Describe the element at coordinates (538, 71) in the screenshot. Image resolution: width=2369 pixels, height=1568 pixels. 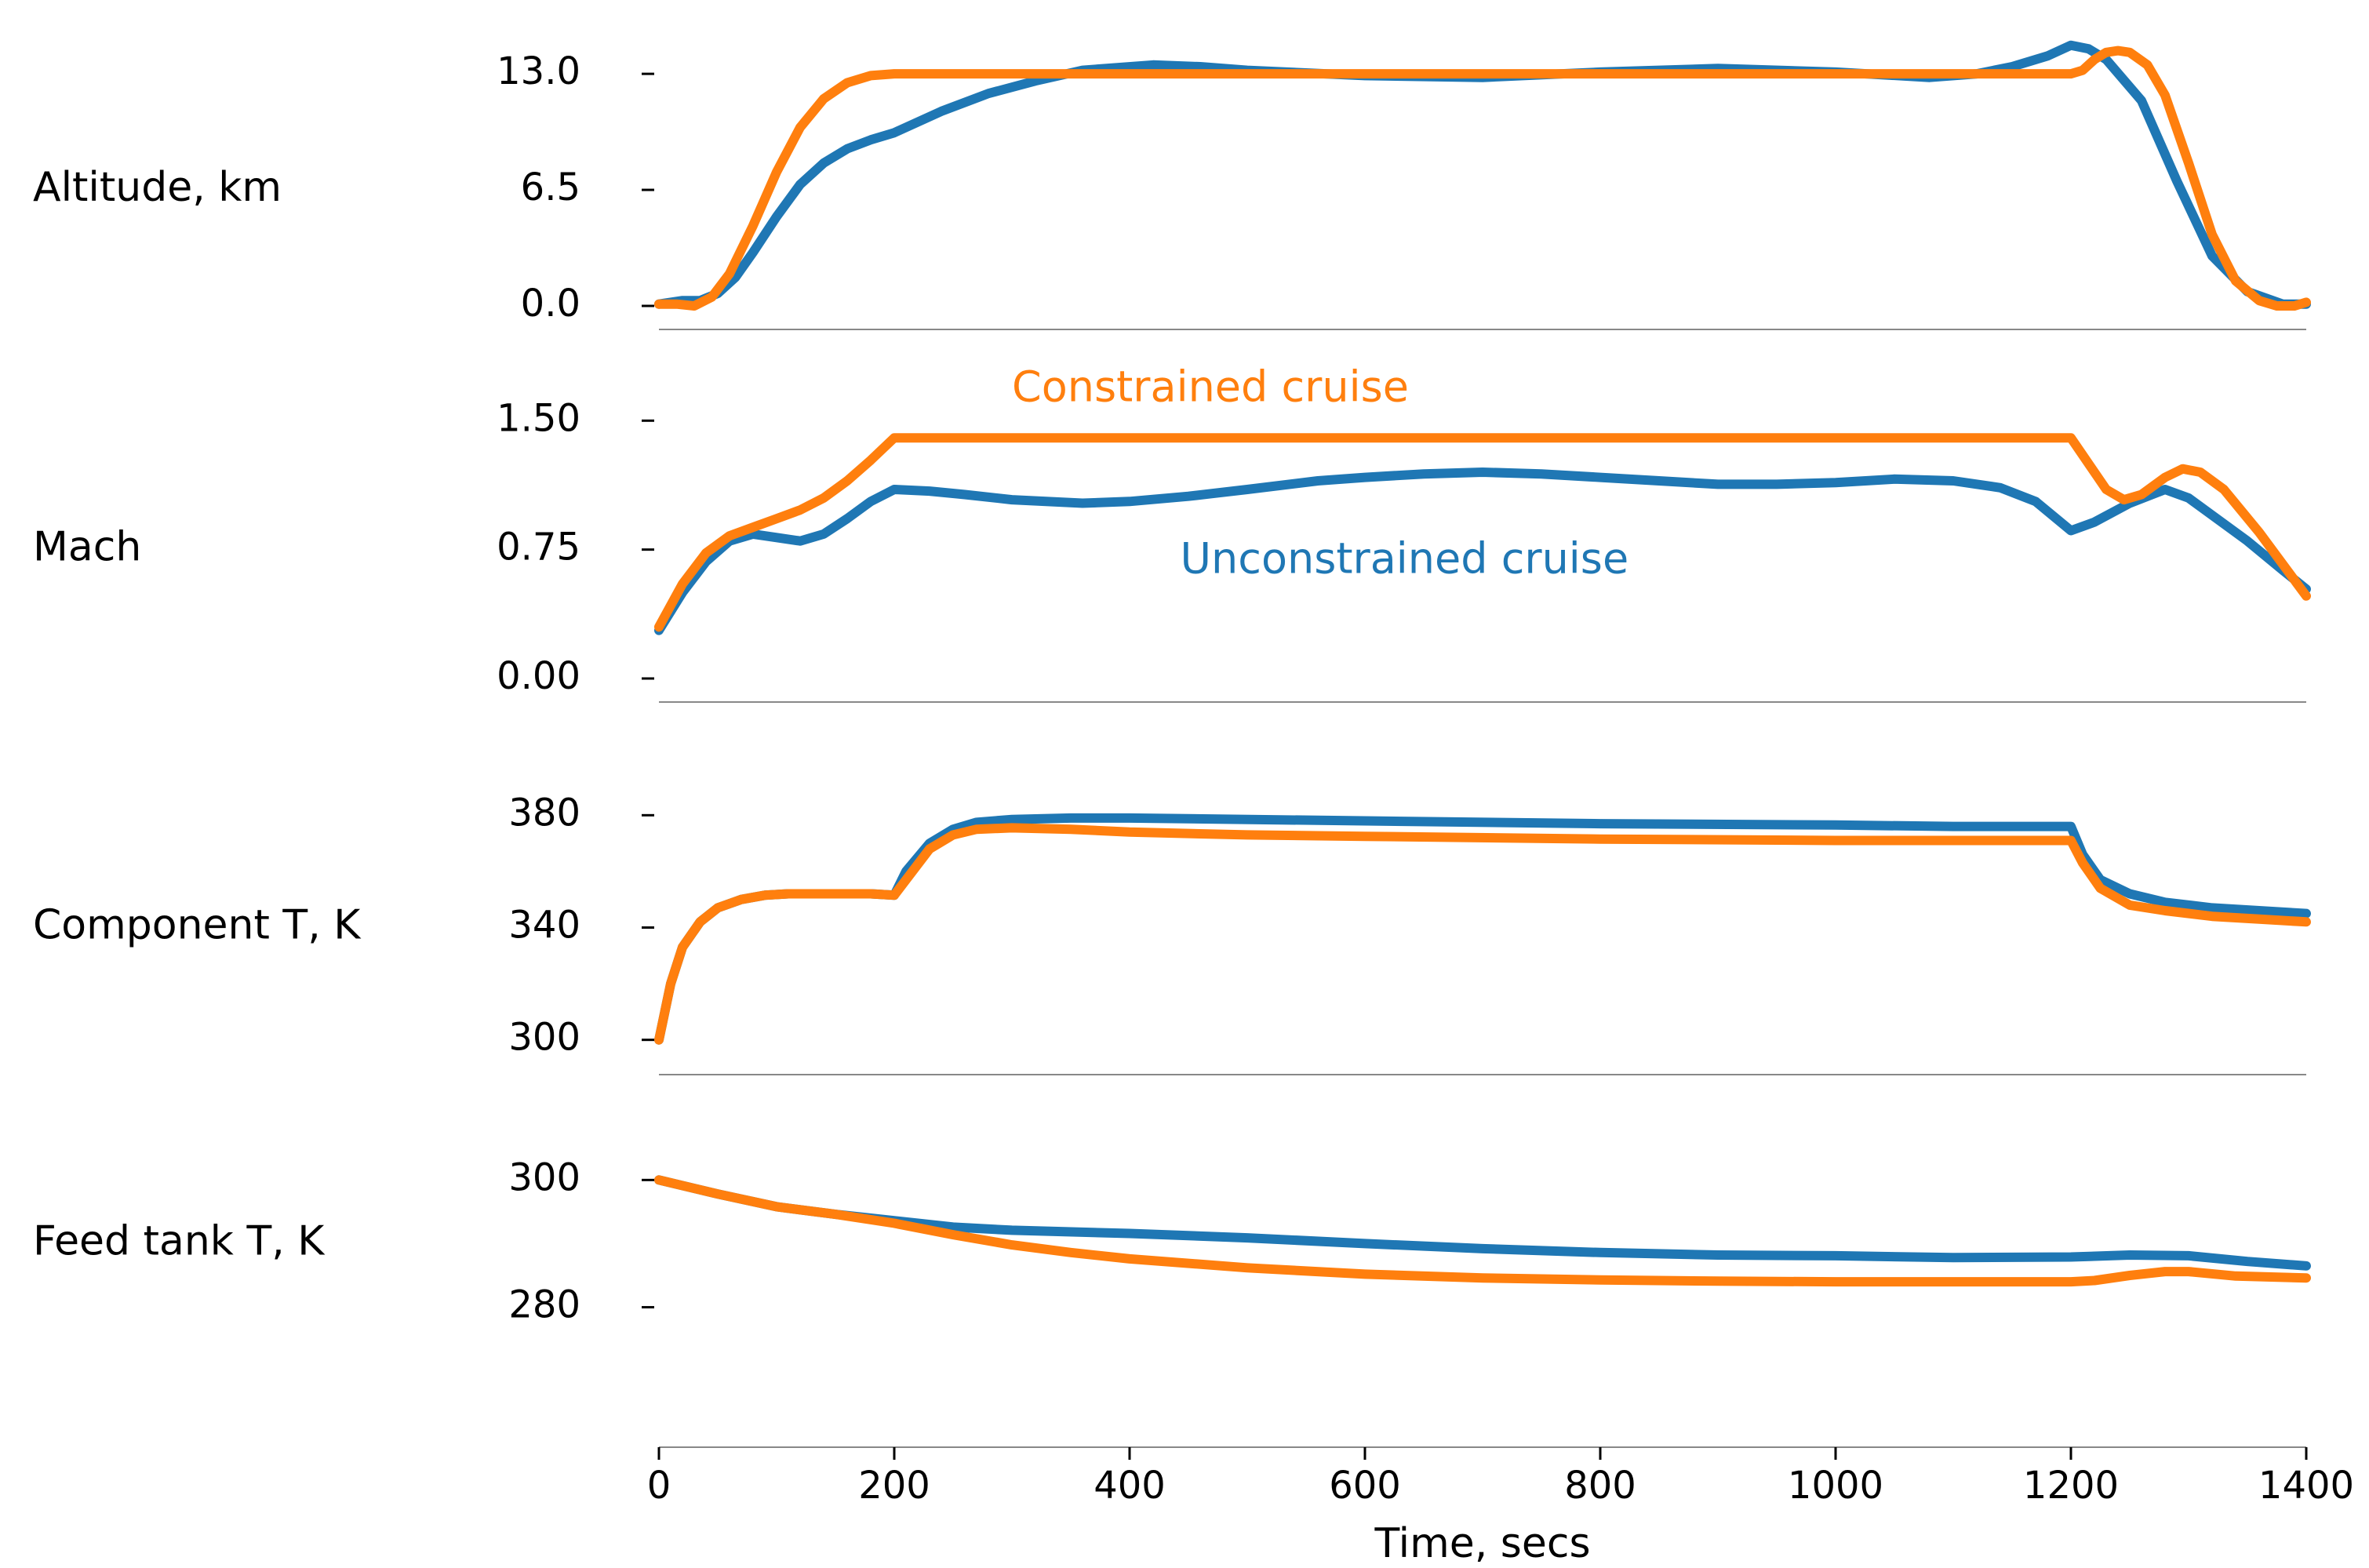
I see `y-tick-label: 13.0` at that location.